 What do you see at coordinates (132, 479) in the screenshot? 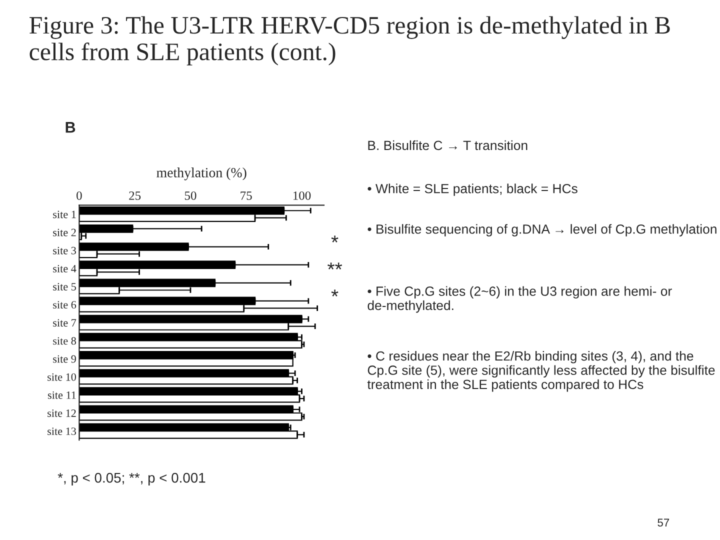
I see `text: *, p < 0.05; **, p < 0.001` at bounding box center [132, 479].